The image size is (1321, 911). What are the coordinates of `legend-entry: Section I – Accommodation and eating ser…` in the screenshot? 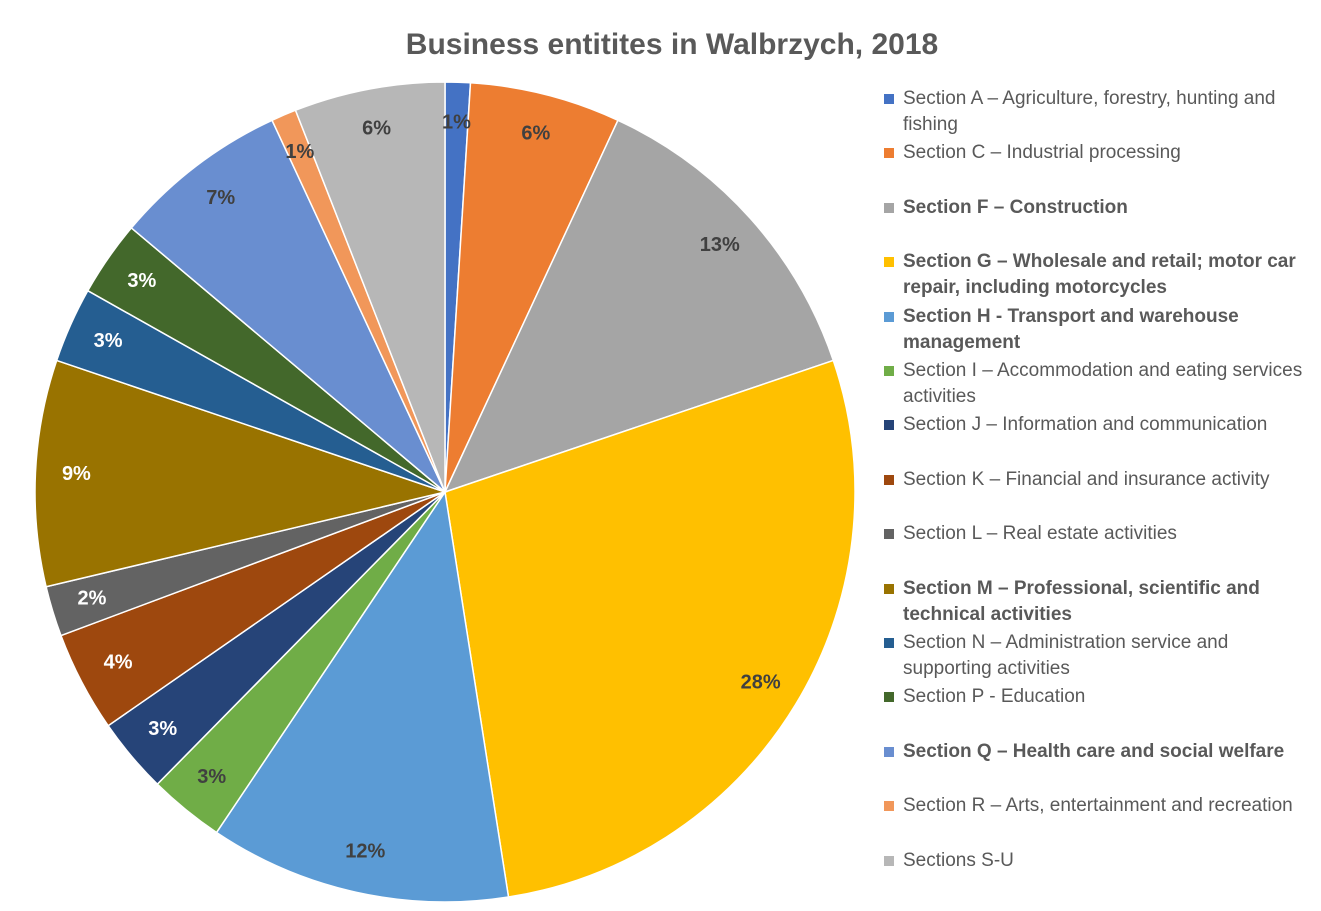 It's located at (1099, 384).